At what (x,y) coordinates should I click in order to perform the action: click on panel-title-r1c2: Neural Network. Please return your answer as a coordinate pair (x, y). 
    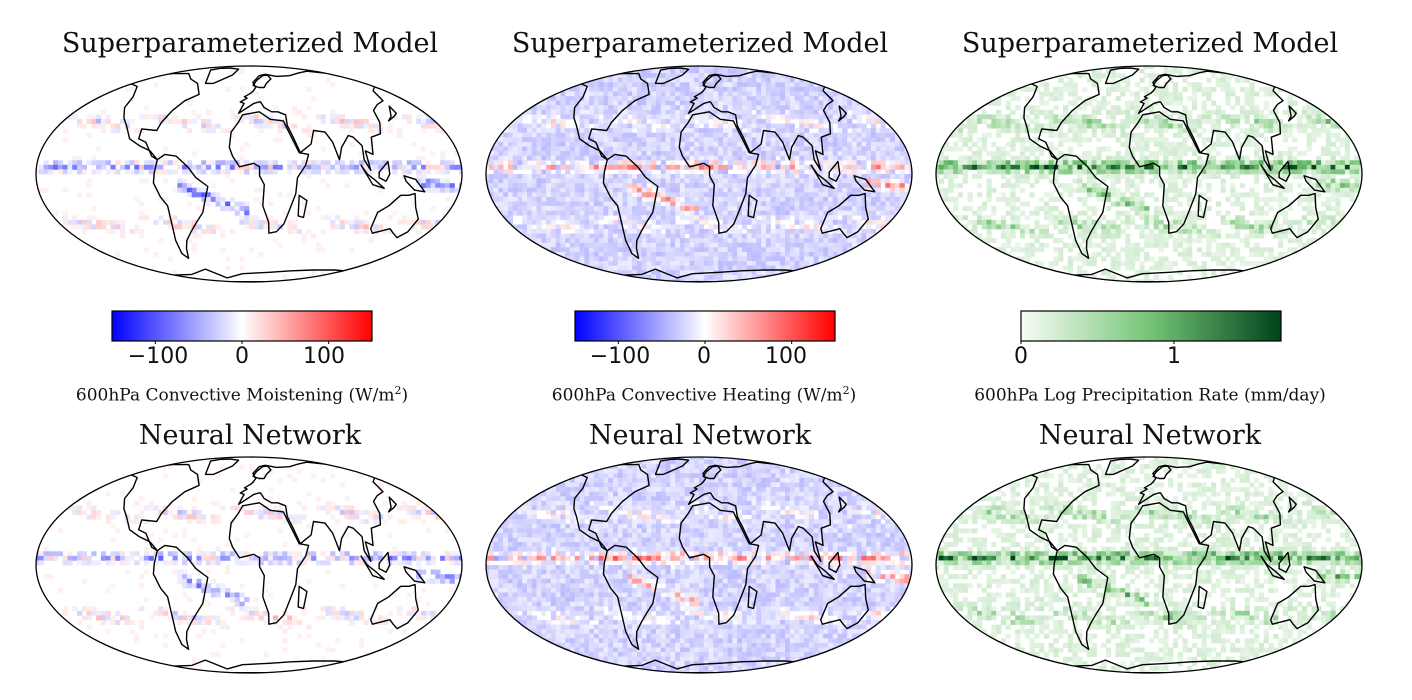
    Looking at the image, I should click on (1150, 435).